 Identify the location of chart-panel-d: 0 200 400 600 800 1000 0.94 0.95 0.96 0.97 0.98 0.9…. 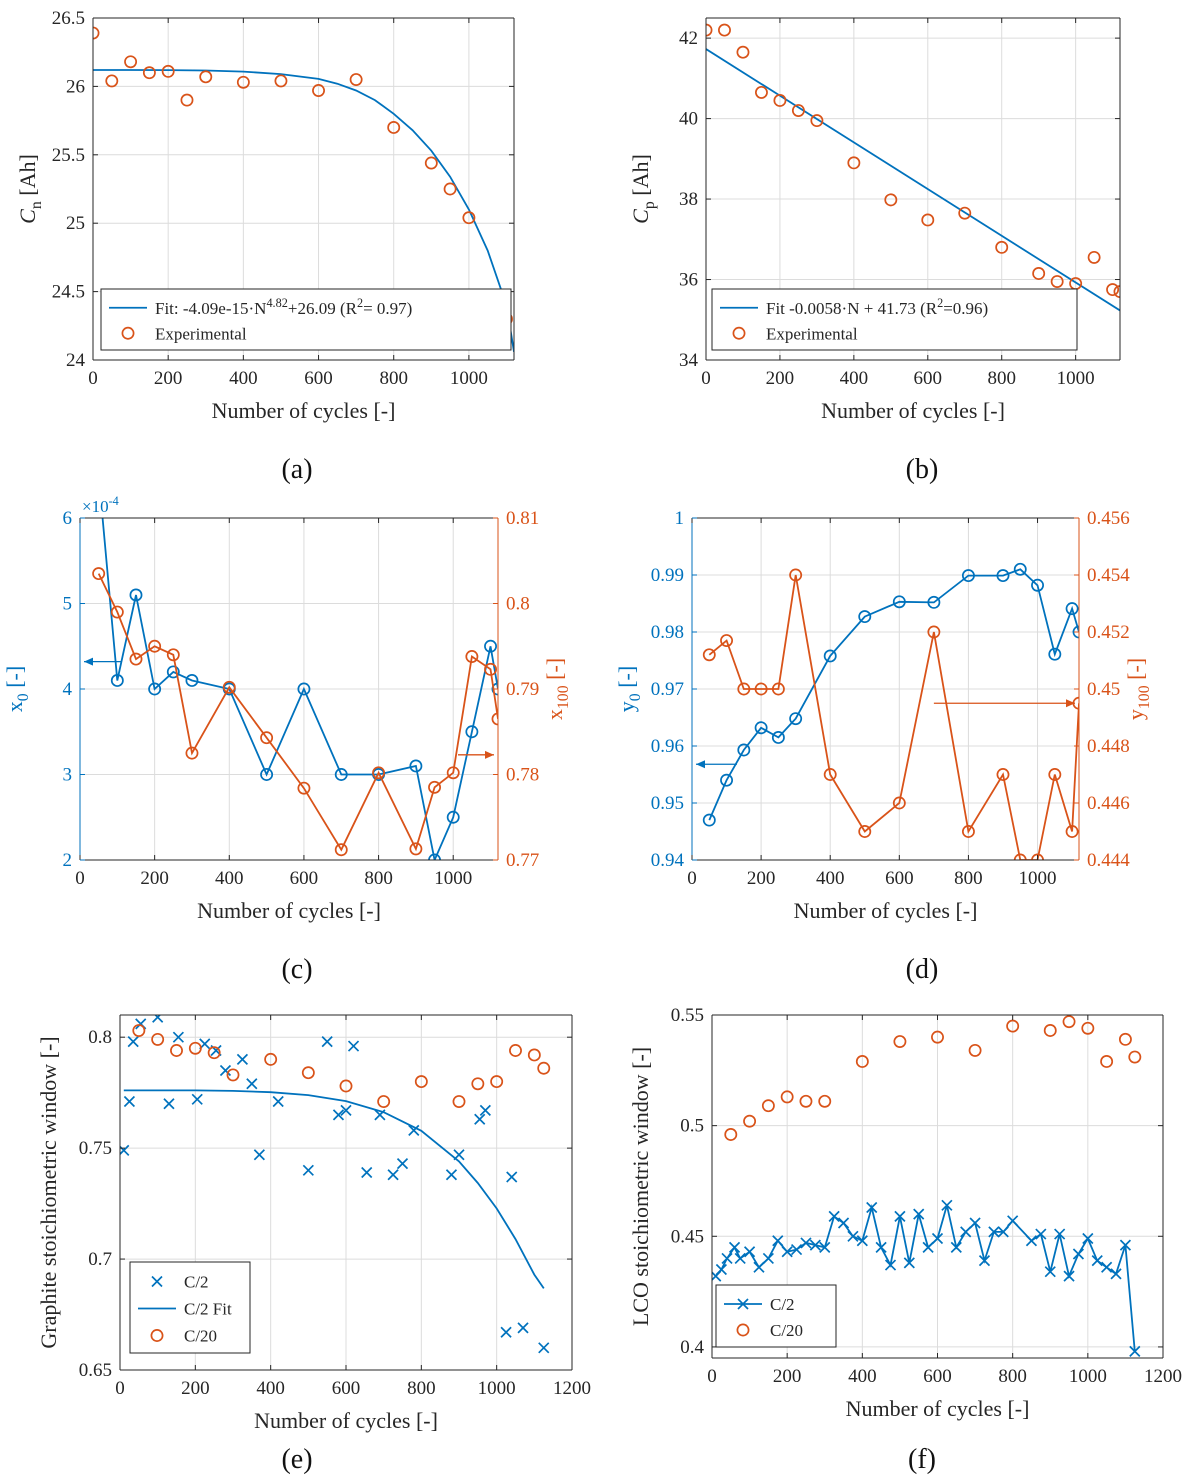
(883, 746).